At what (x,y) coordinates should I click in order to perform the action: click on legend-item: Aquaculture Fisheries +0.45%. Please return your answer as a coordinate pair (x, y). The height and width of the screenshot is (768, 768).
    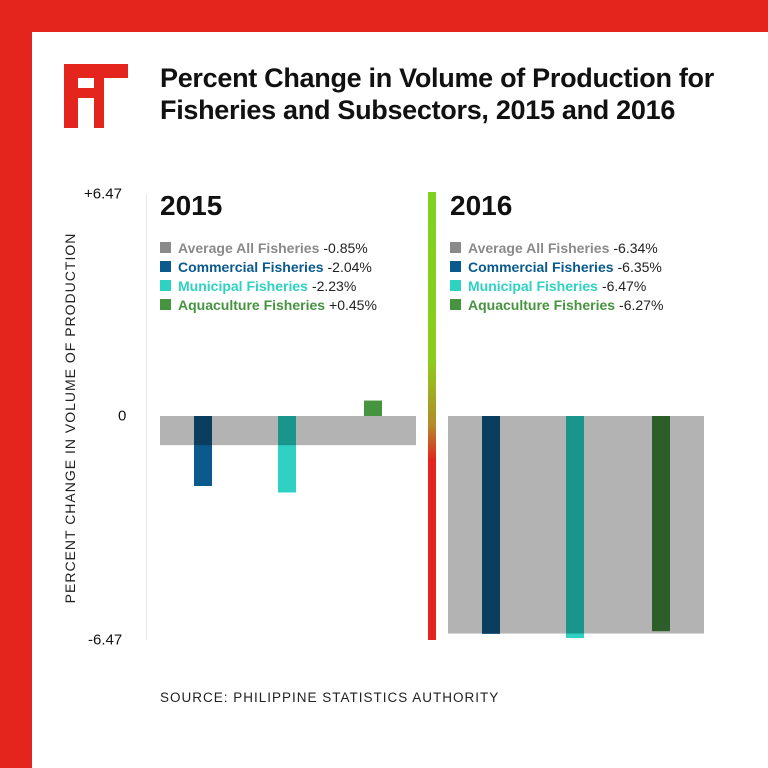
    Looking at the image, I should click on (268, 304).